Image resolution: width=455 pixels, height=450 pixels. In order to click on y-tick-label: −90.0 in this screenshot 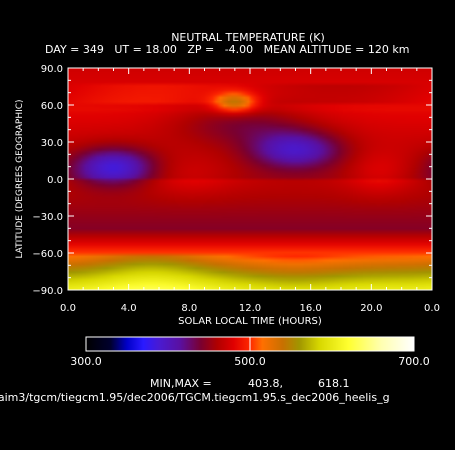, I will do `click(47, 291)`.